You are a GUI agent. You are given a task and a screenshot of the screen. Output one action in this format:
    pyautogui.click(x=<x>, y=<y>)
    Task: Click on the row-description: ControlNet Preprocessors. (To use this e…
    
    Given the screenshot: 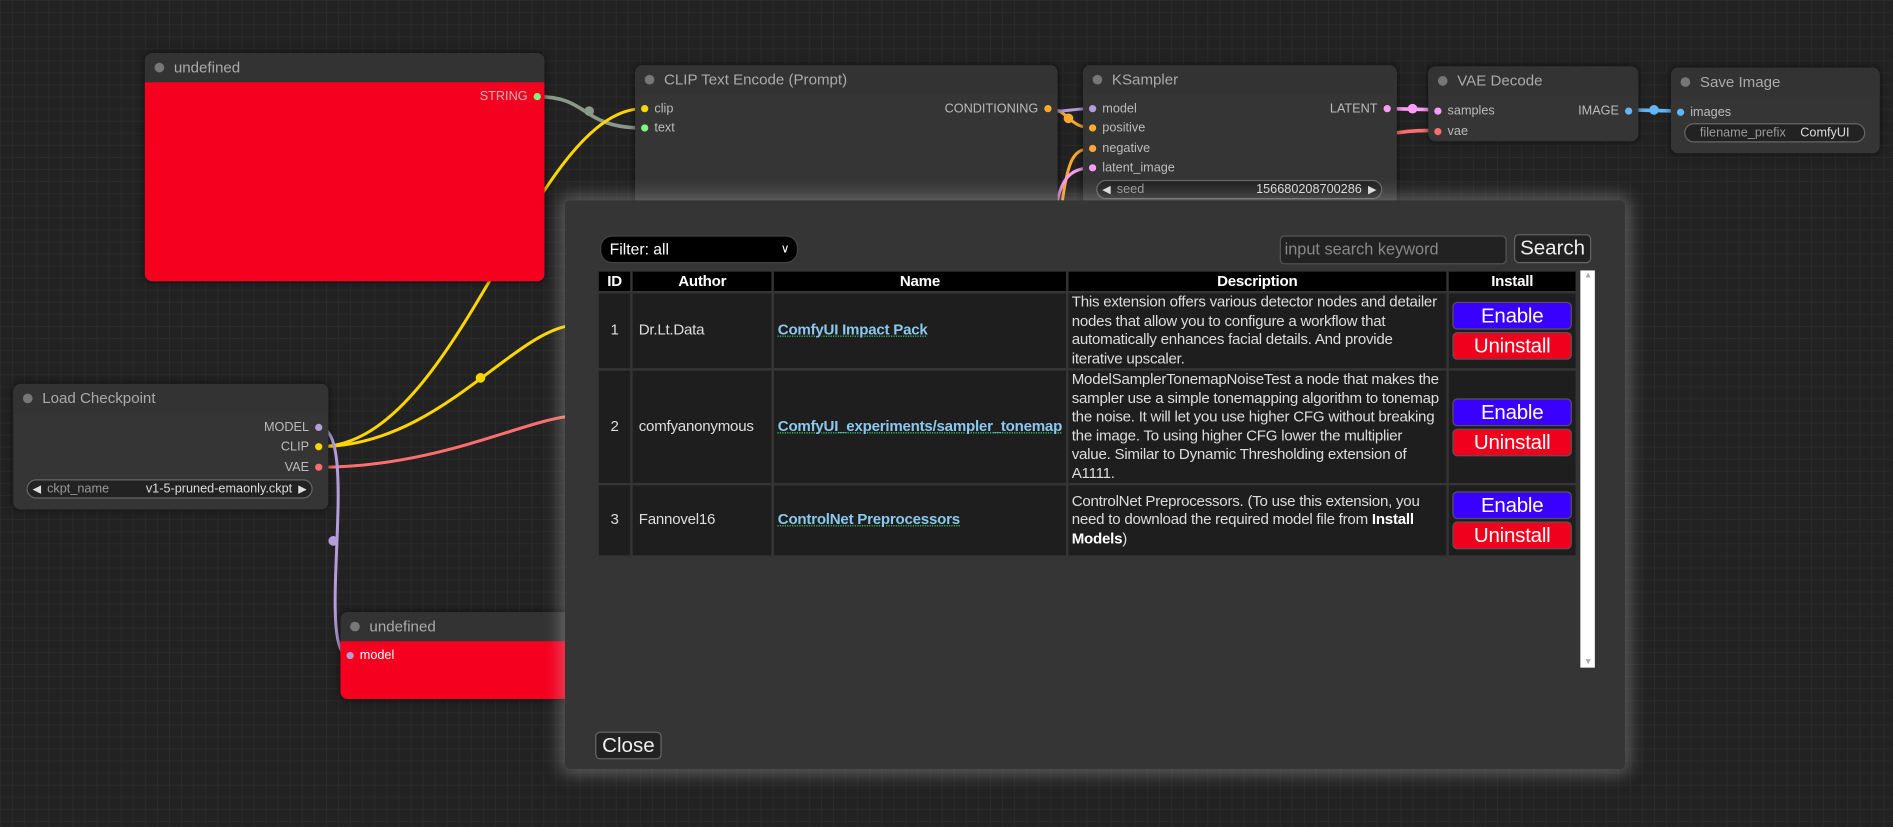 What is the action you would take?
    pyautogui.click(x=1257, y=520)
    